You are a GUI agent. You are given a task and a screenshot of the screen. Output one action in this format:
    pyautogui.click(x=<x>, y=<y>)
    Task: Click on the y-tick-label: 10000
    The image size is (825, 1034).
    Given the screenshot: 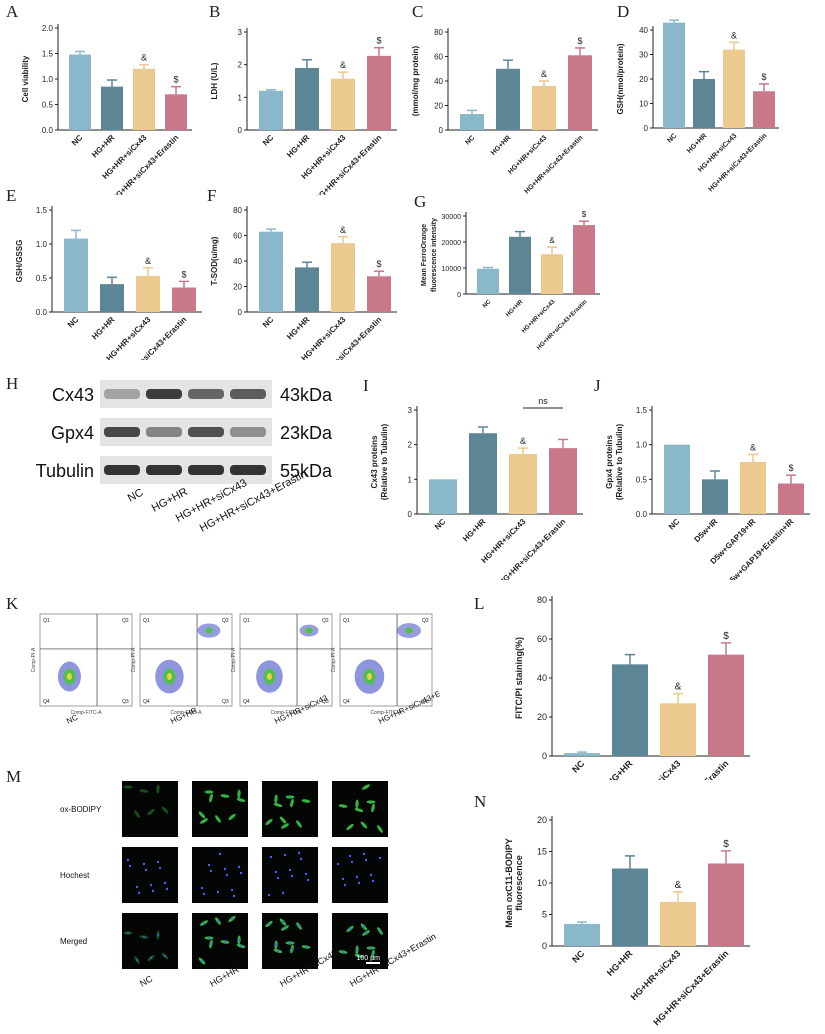 What is the action you would take?
    pyautogui.click(x=452, y=269)
    